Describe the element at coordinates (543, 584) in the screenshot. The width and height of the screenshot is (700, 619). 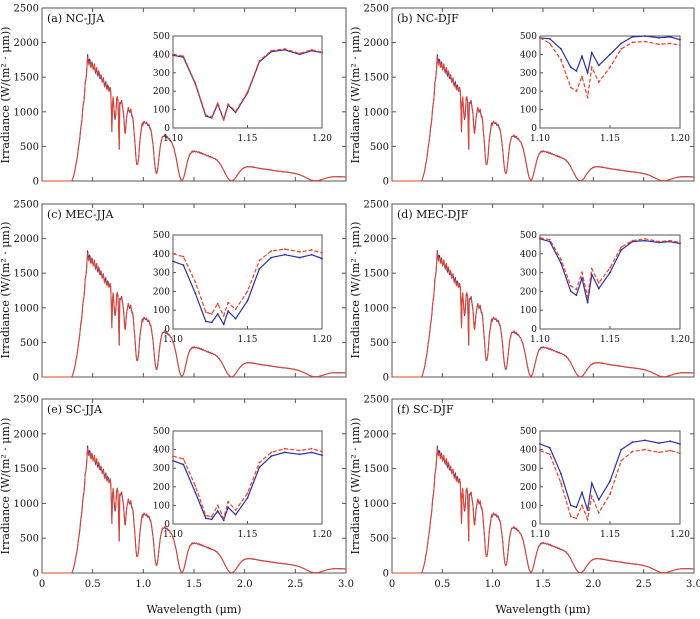
I see `x-tick-label: 1.5` at that location.